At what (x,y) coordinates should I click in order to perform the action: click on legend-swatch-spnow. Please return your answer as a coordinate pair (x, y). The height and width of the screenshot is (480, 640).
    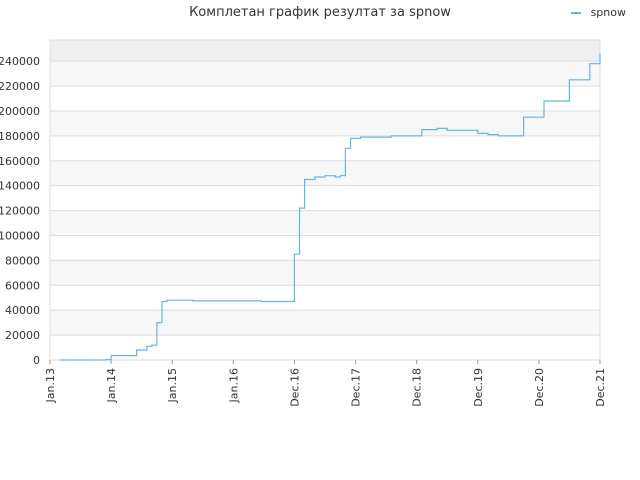
    Looking at the image, I should click on (575, 12).